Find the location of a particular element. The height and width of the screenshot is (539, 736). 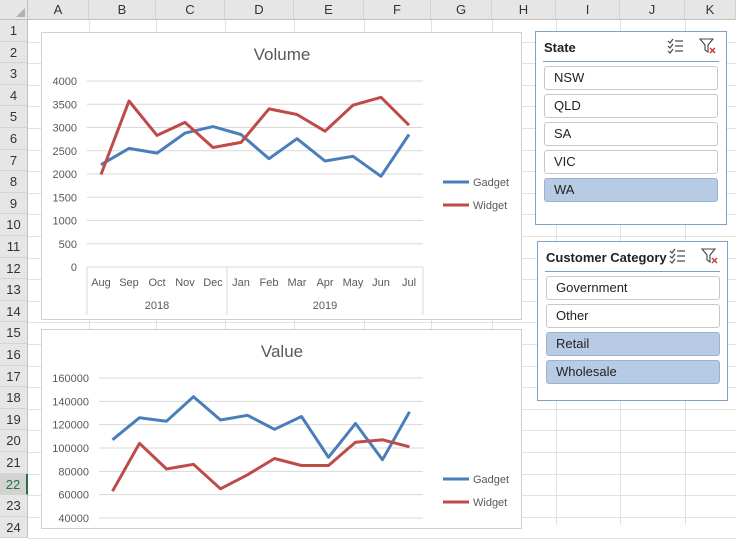

slicer-item-retail: Retail is located at coordinates (633, 344).